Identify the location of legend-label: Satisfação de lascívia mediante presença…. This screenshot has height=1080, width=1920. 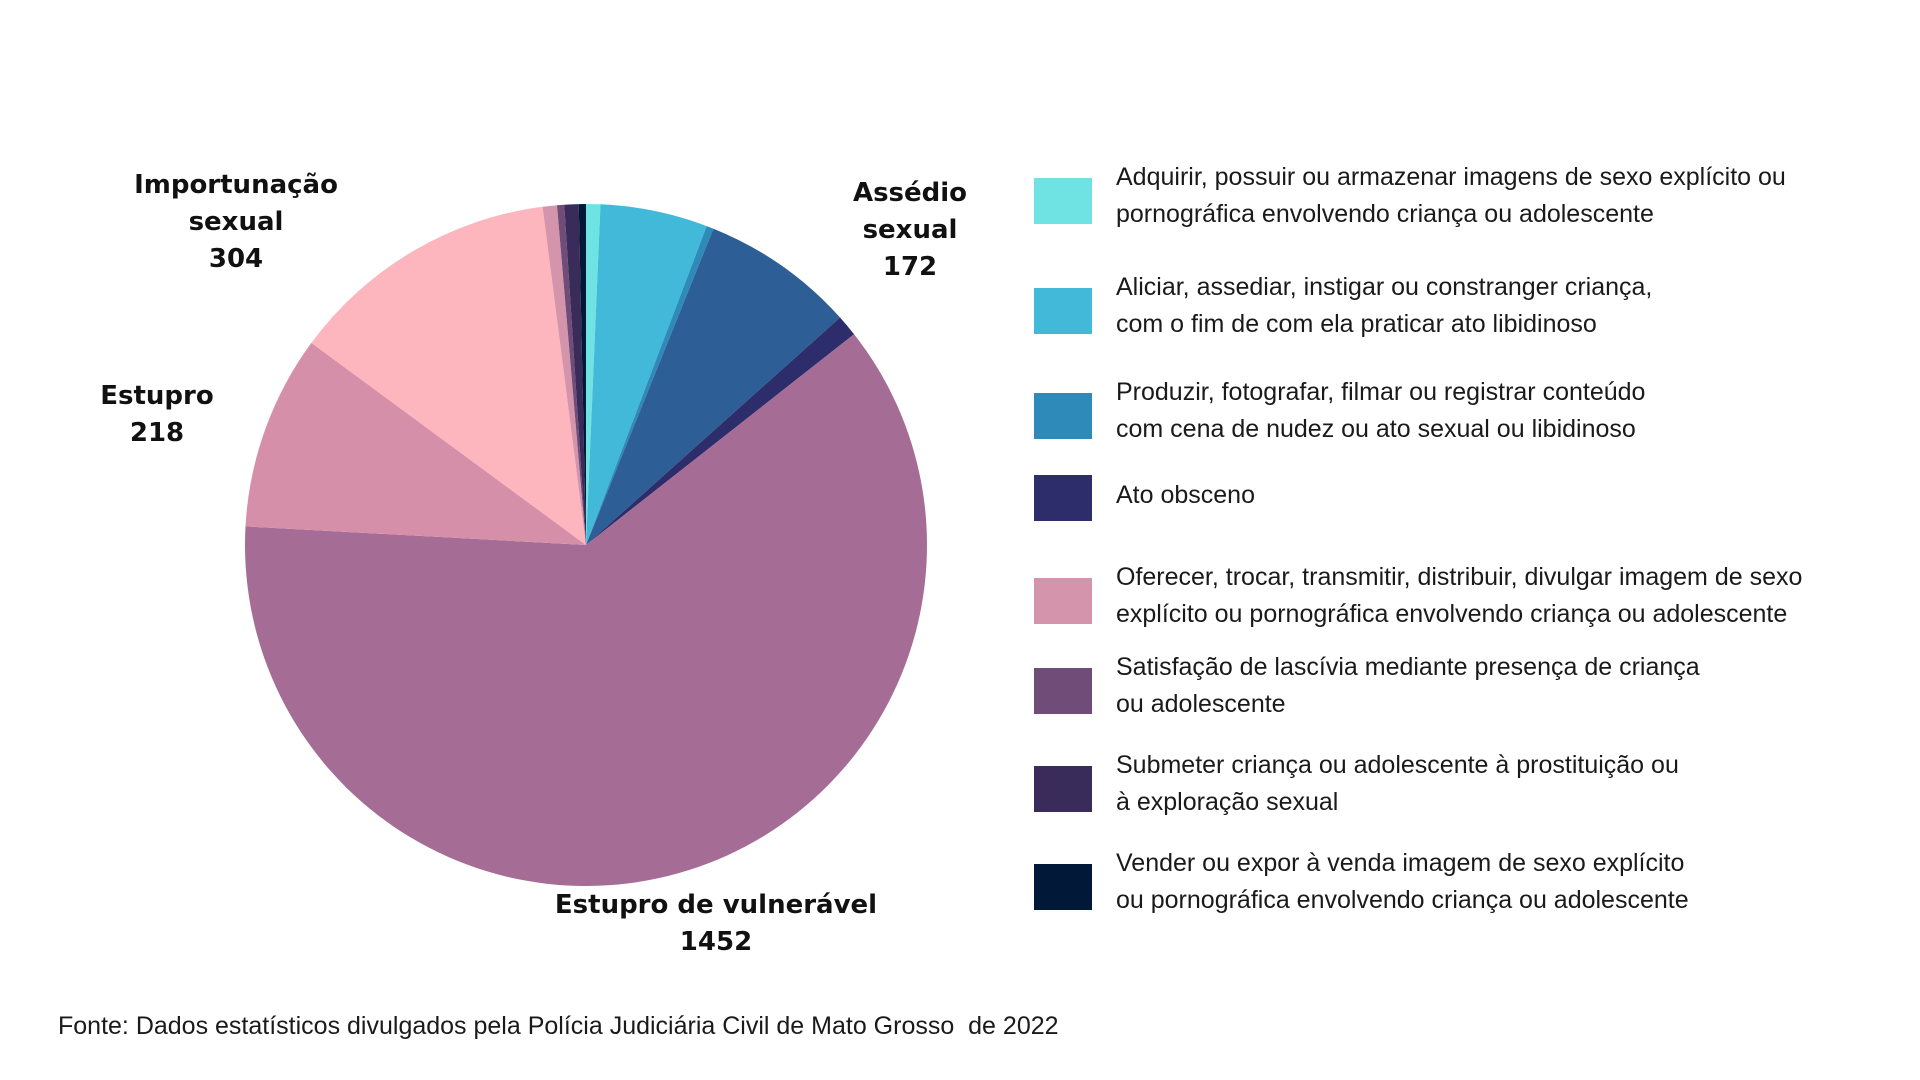
(1511, 686).